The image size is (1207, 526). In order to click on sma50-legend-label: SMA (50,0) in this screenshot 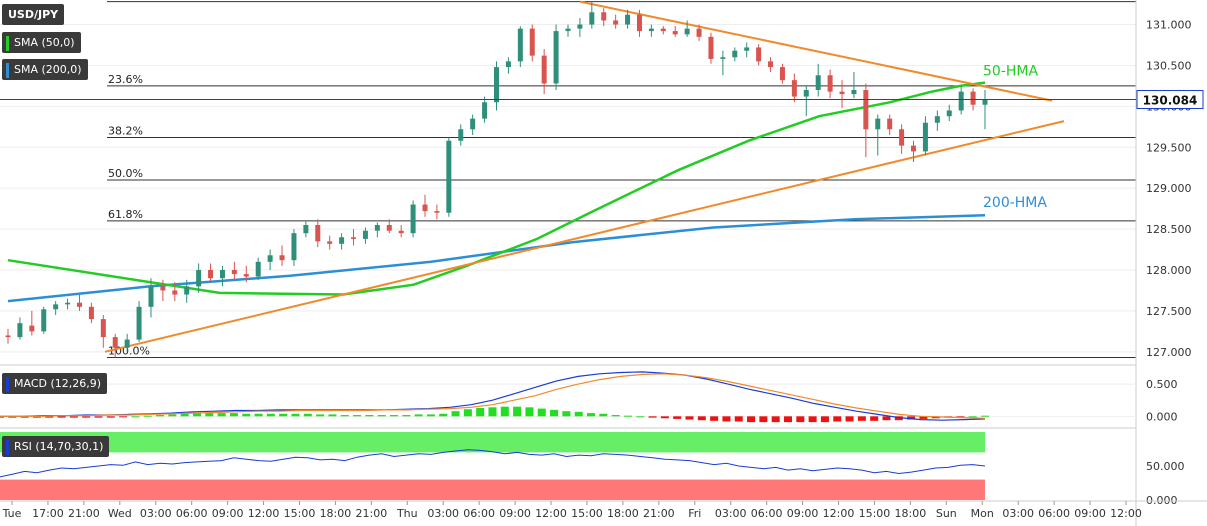, I will do `click(44, 42)`.